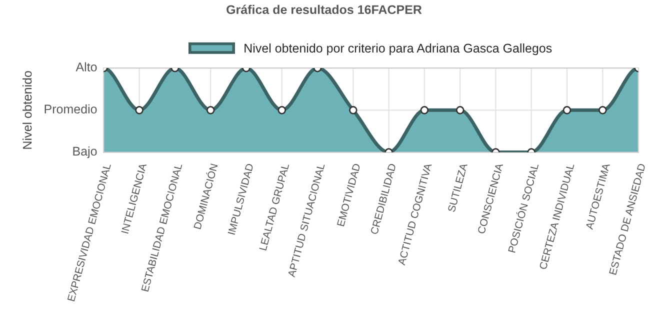 This screenshot has width=648, height=324. Describe the element at coordinates (86, 67) in the screenshot. I see `text: Alto` at that location.